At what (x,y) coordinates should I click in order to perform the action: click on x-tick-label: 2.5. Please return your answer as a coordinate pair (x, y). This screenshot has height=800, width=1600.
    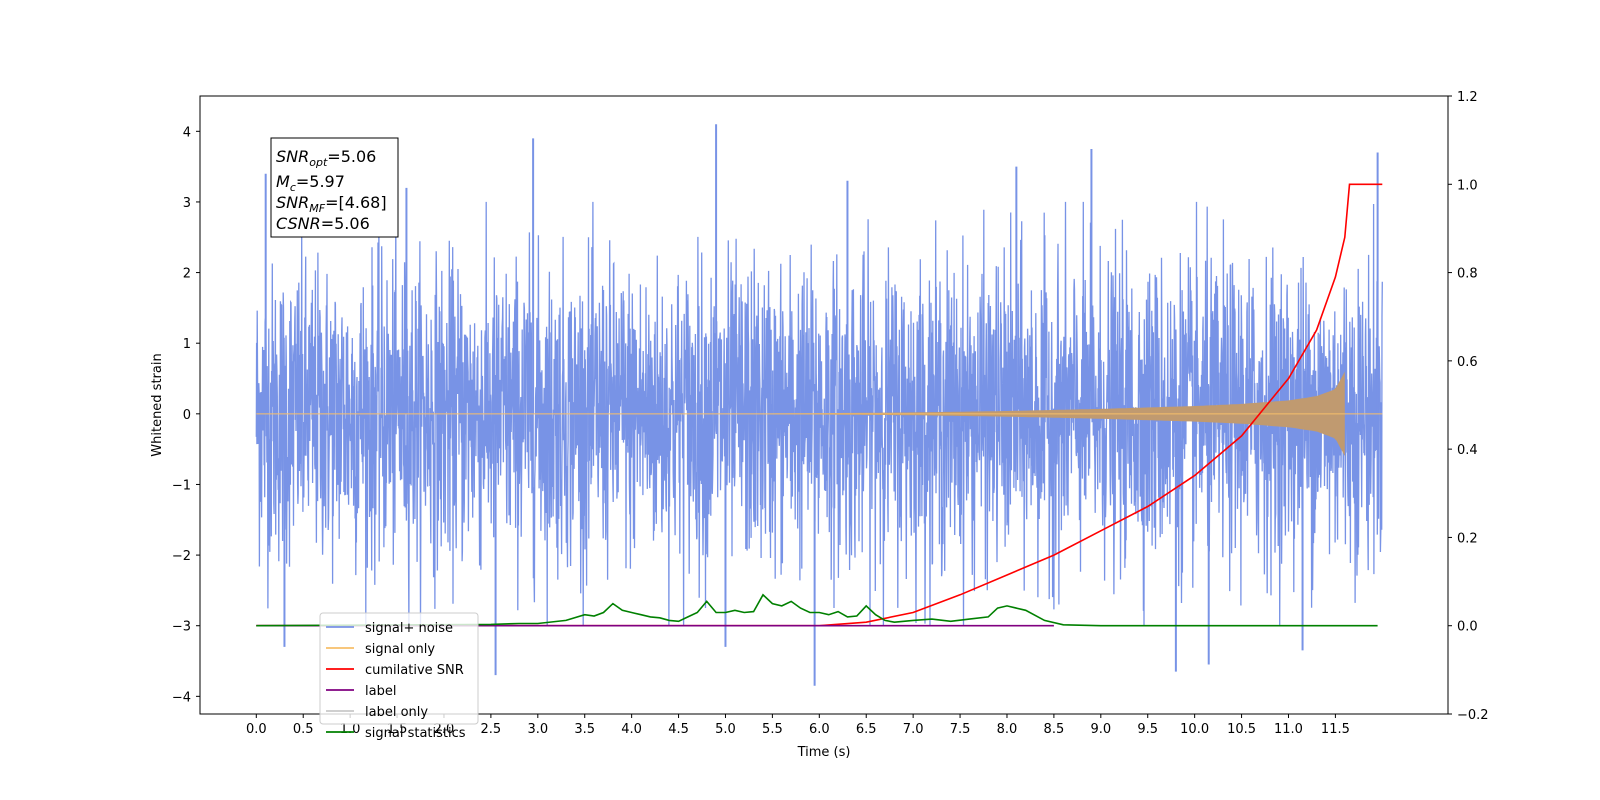
    Looking at the image, I should click on (491, 729).